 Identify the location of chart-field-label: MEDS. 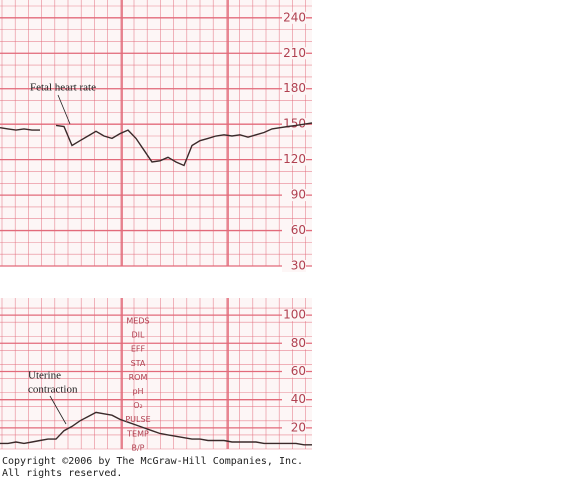
(137, 321).